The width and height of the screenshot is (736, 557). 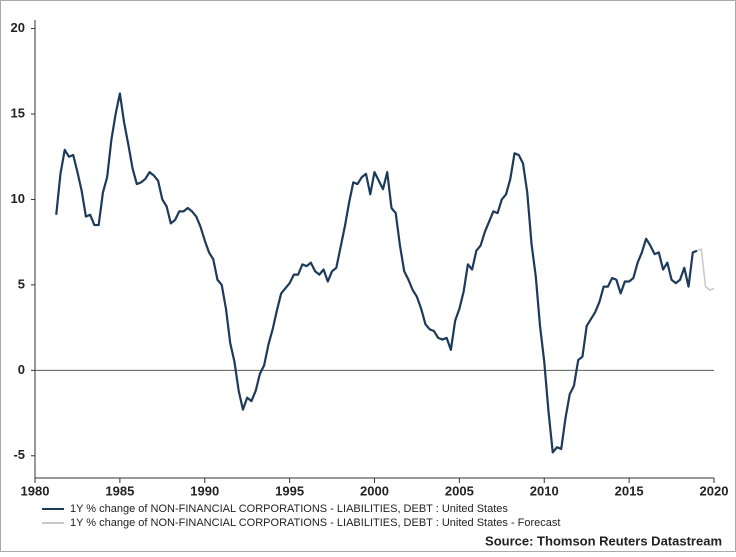 What do you see at coordinates (603, 540) in the screenshot?
I see `source: Source: Thomson Reuters Datastream` at bounding box center [603, 540].